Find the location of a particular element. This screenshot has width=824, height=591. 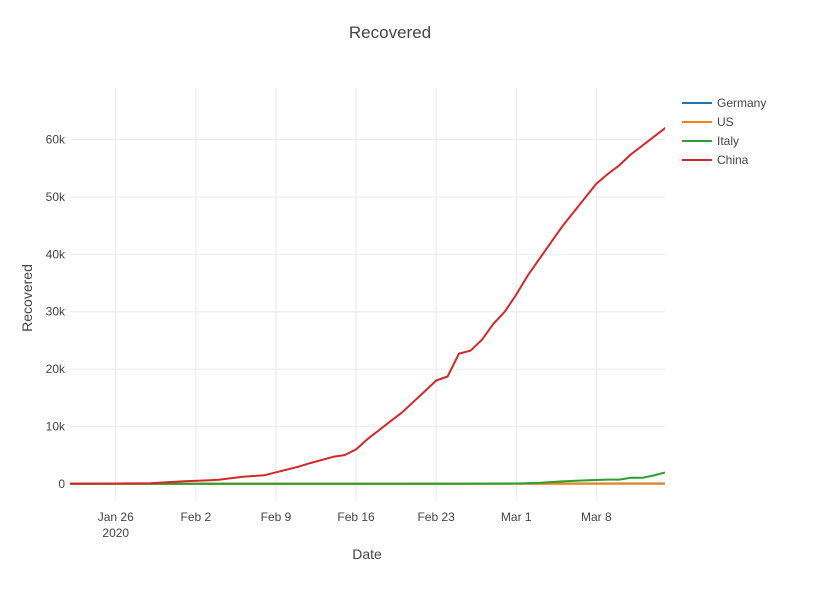

y-axis-ticks: 0 10k 20k 30k 40k 50k 60k is located at coordinates (56, 312).